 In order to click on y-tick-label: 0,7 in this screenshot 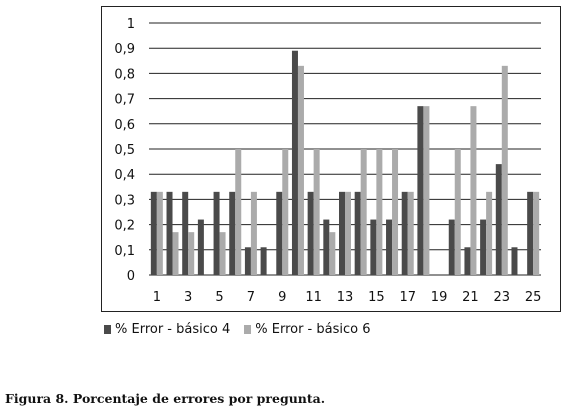, I will do `click(124, 100)`.